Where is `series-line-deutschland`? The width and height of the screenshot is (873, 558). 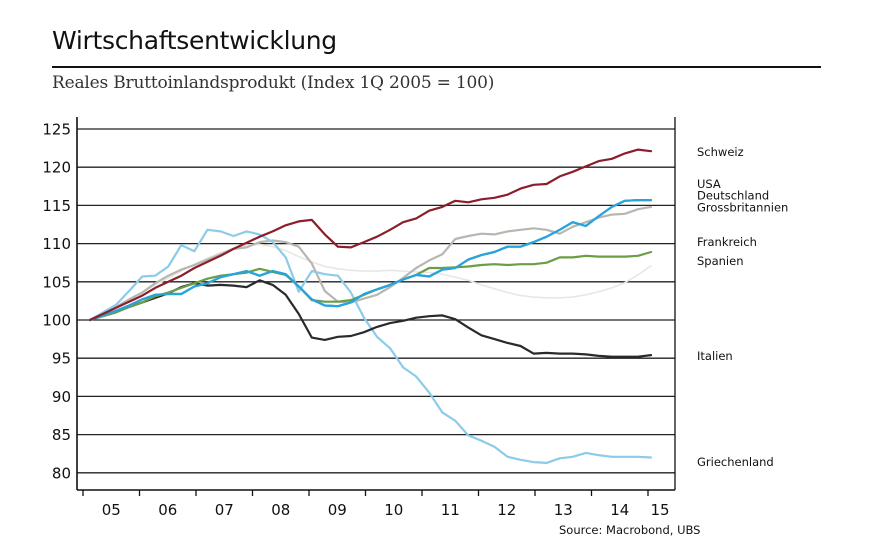
series-line-deutschland is located at coordinates (370, 260).